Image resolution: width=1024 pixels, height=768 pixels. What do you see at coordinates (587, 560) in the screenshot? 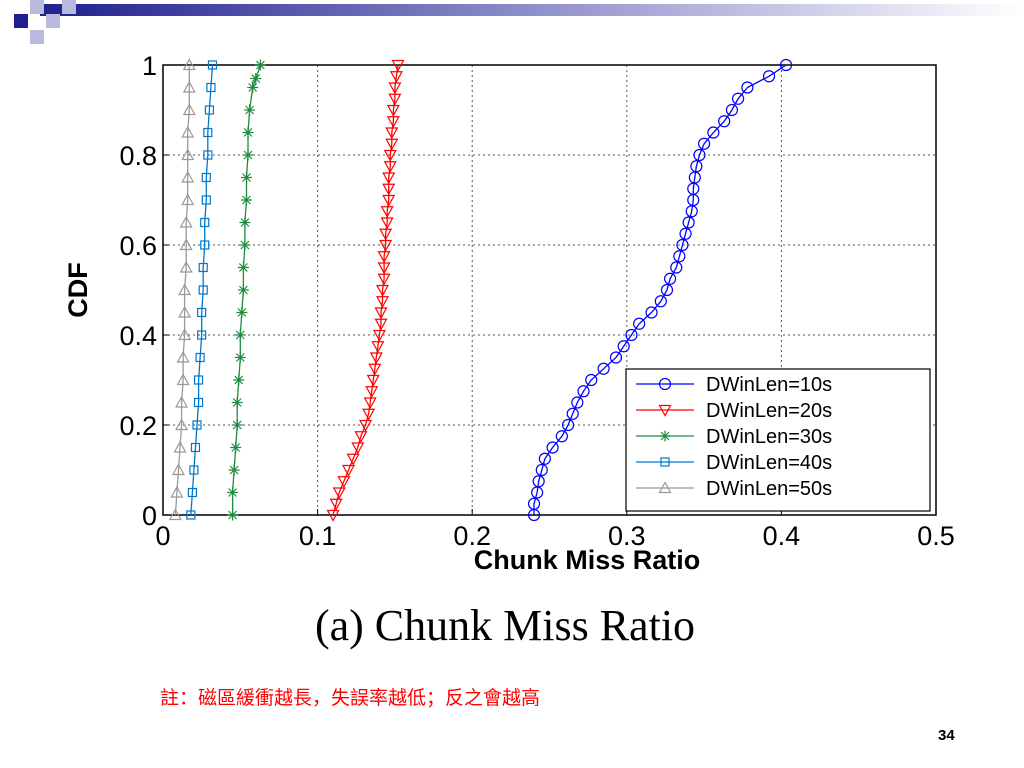
I see `x-axis-title: Chunk Miss Ratio` at bounding box center [587, 560].